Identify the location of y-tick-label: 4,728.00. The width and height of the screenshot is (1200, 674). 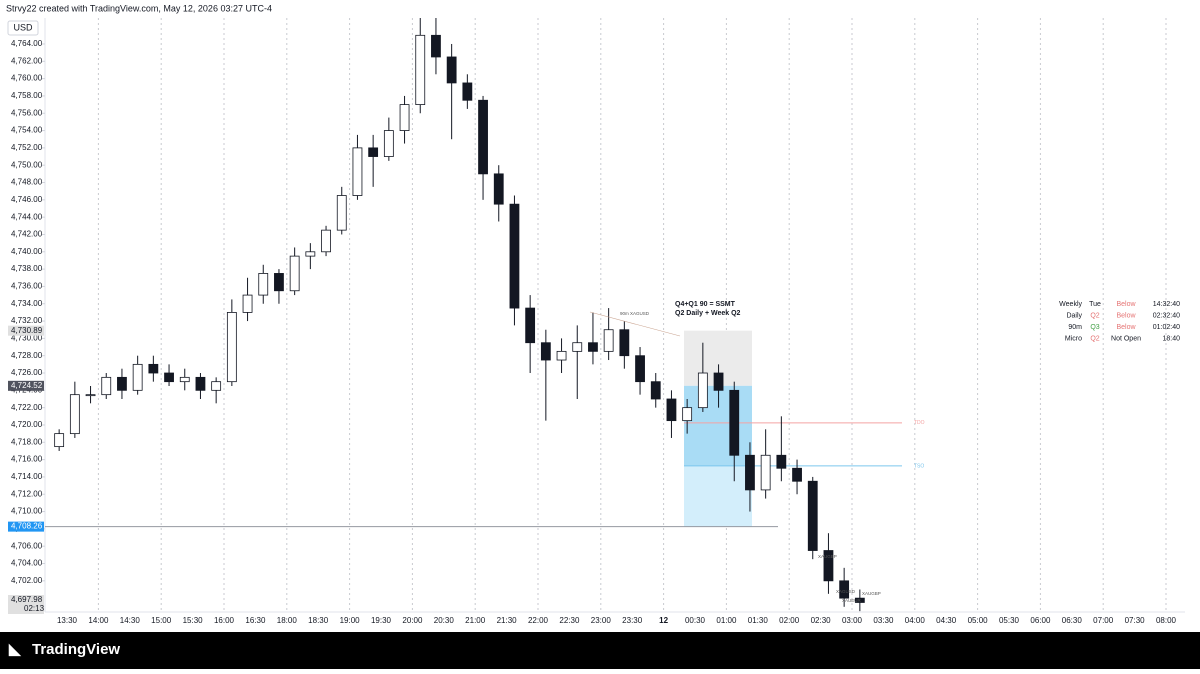
(27, 355).